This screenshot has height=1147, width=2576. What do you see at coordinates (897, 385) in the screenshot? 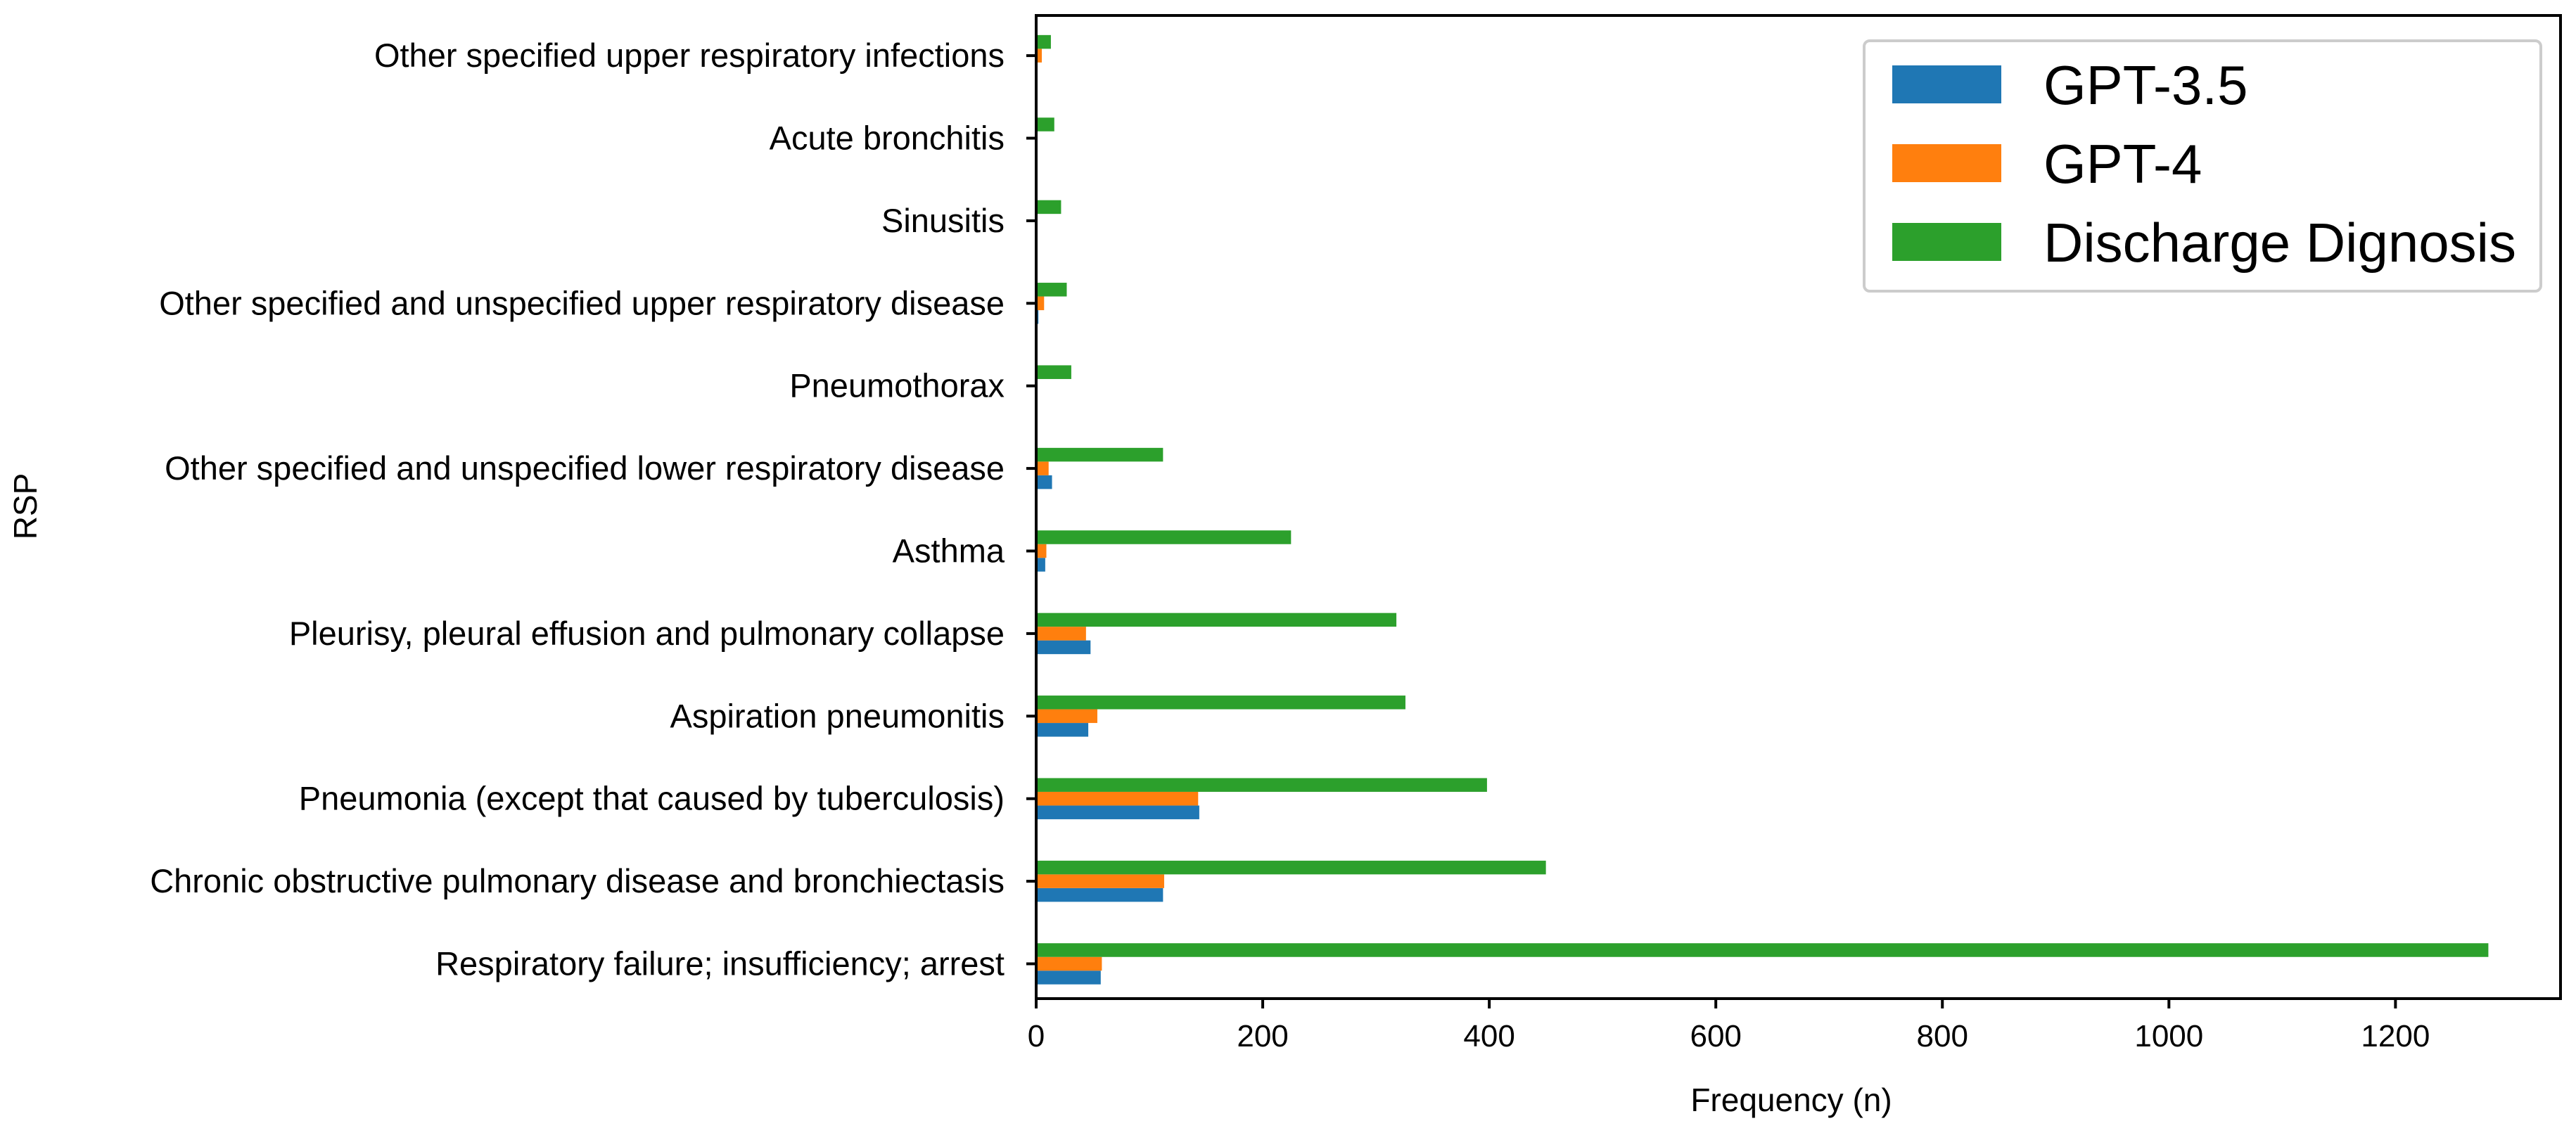
I see `category-label: Pneumothorax` at bounding box center [897, 385].